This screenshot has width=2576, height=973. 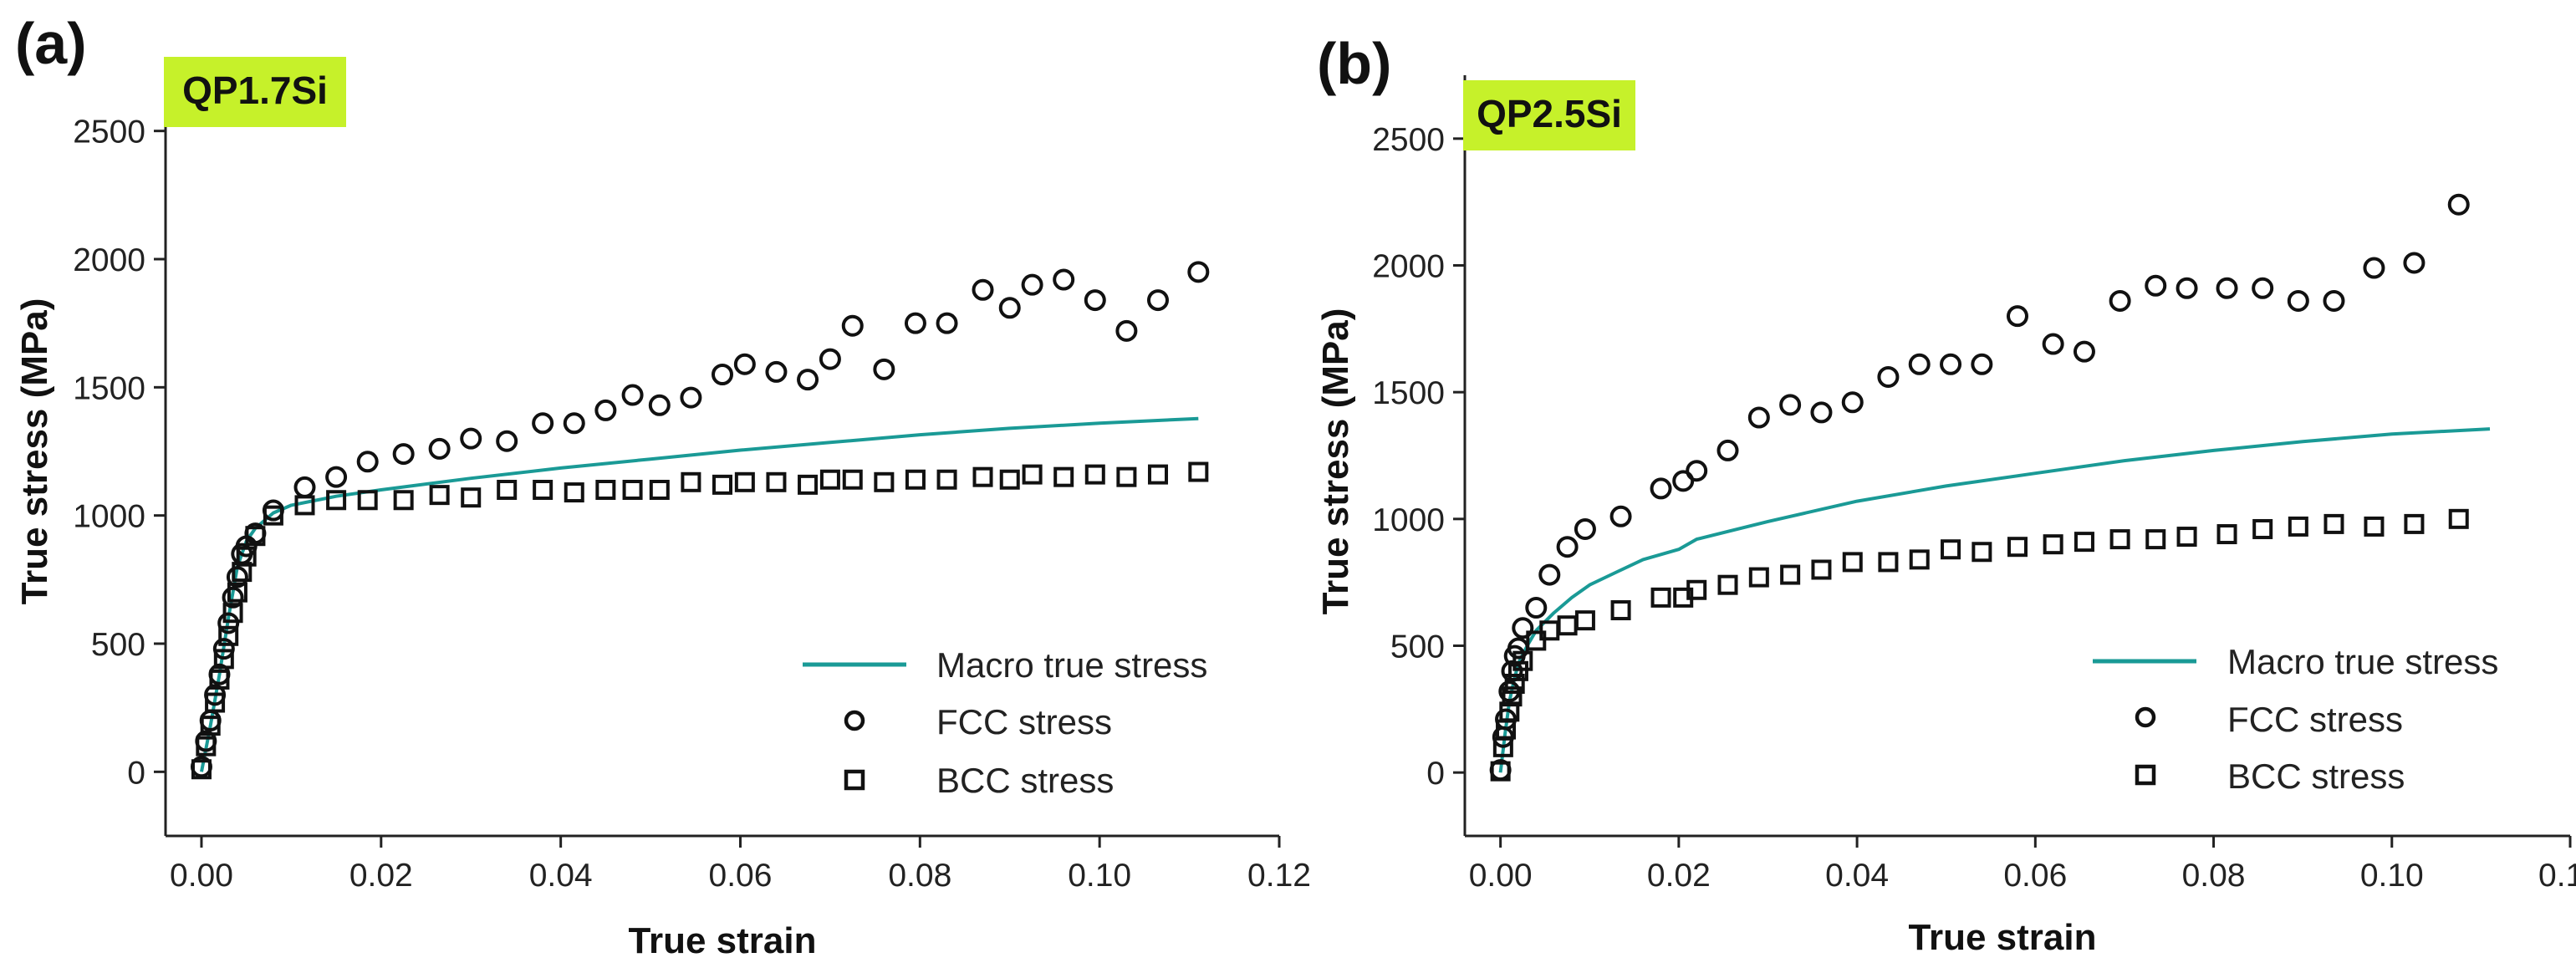 I want to click on sample-tag-background, so click(x=1549, y=115).